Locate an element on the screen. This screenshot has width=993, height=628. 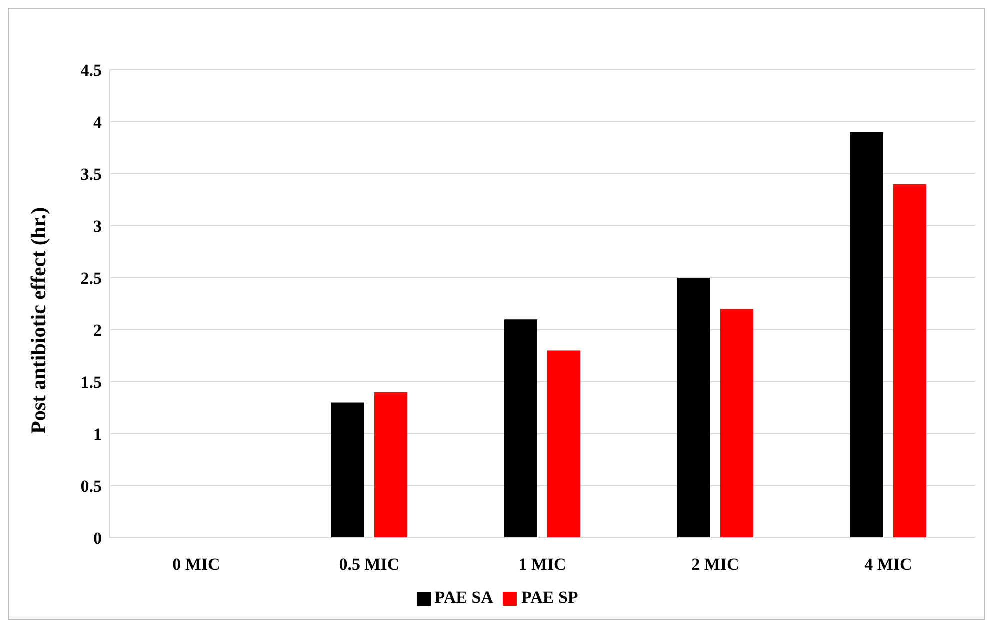
legend-label: PAE SP is located at coordinates (549, 597).